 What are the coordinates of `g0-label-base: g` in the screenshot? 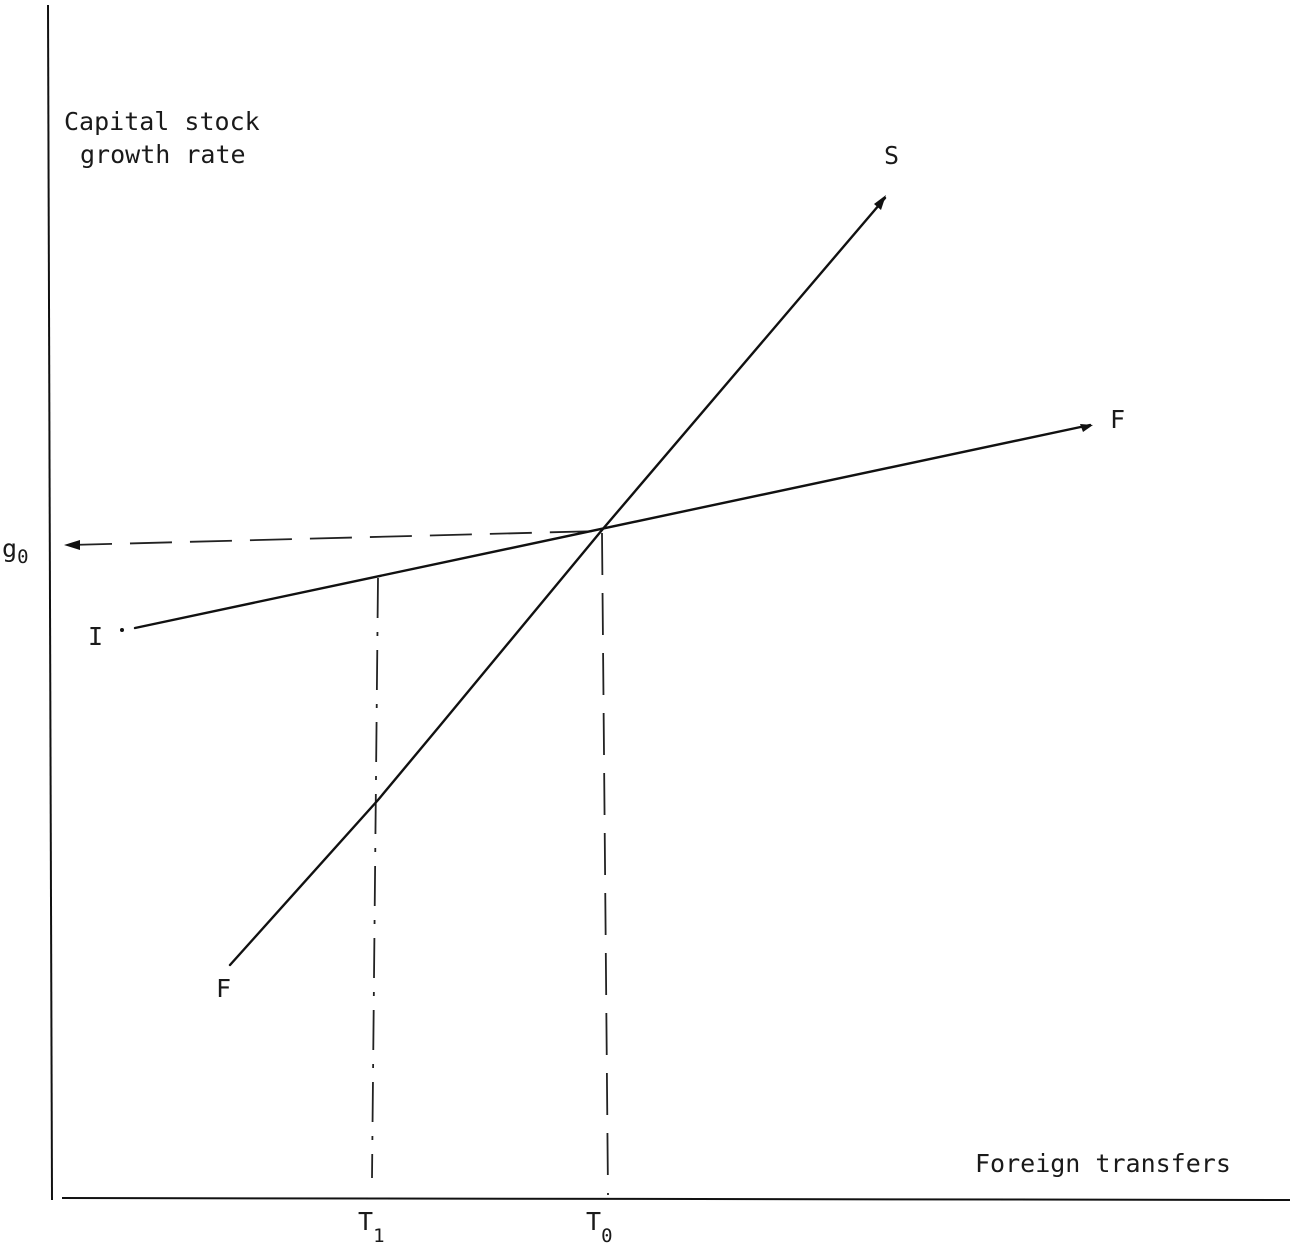 It's located at (9, 548).